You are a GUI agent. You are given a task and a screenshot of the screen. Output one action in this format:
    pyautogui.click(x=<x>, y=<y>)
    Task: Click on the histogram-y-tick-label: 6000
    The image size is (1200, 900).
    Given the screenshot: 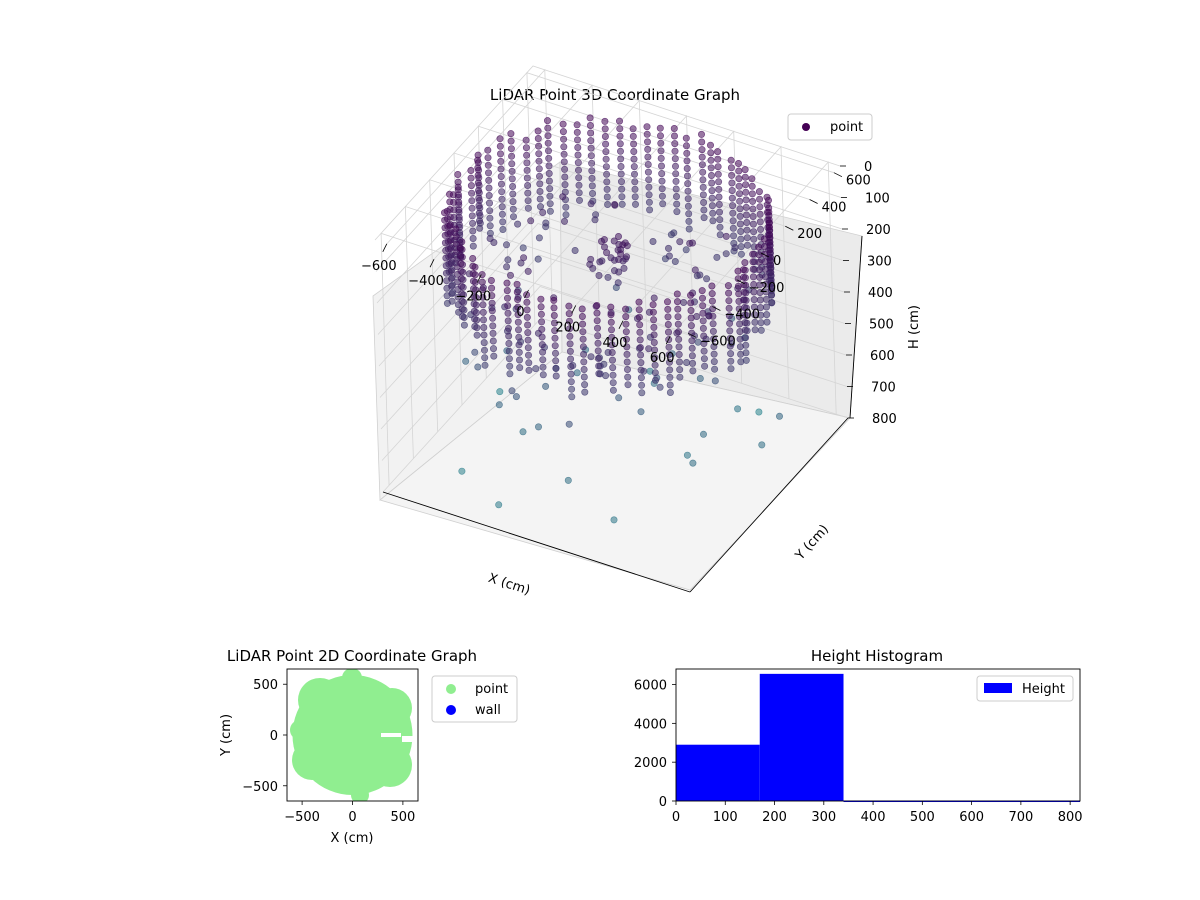 What is the action you would take?
    pyautogui.click(x=650, y=686)
    